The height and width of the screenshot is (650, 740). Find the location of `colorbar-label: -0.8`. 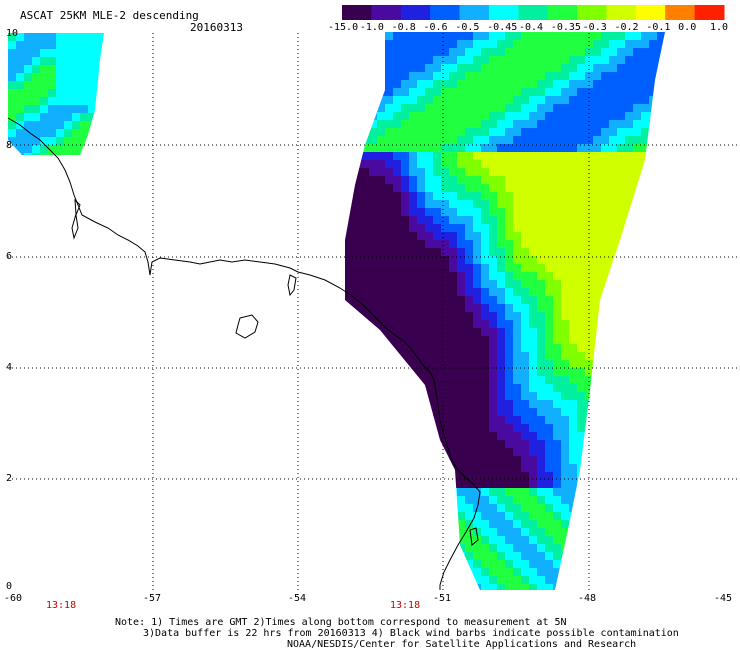

colorbar-label: -0.8 is located at coordinates (403, 27).